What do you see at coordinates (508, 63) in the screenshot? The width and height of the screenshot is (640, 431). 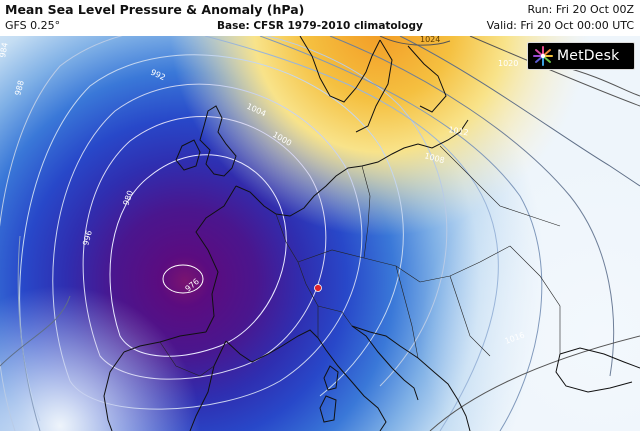 I see `isobar-label: 1020` at bounding box center [508, 63].